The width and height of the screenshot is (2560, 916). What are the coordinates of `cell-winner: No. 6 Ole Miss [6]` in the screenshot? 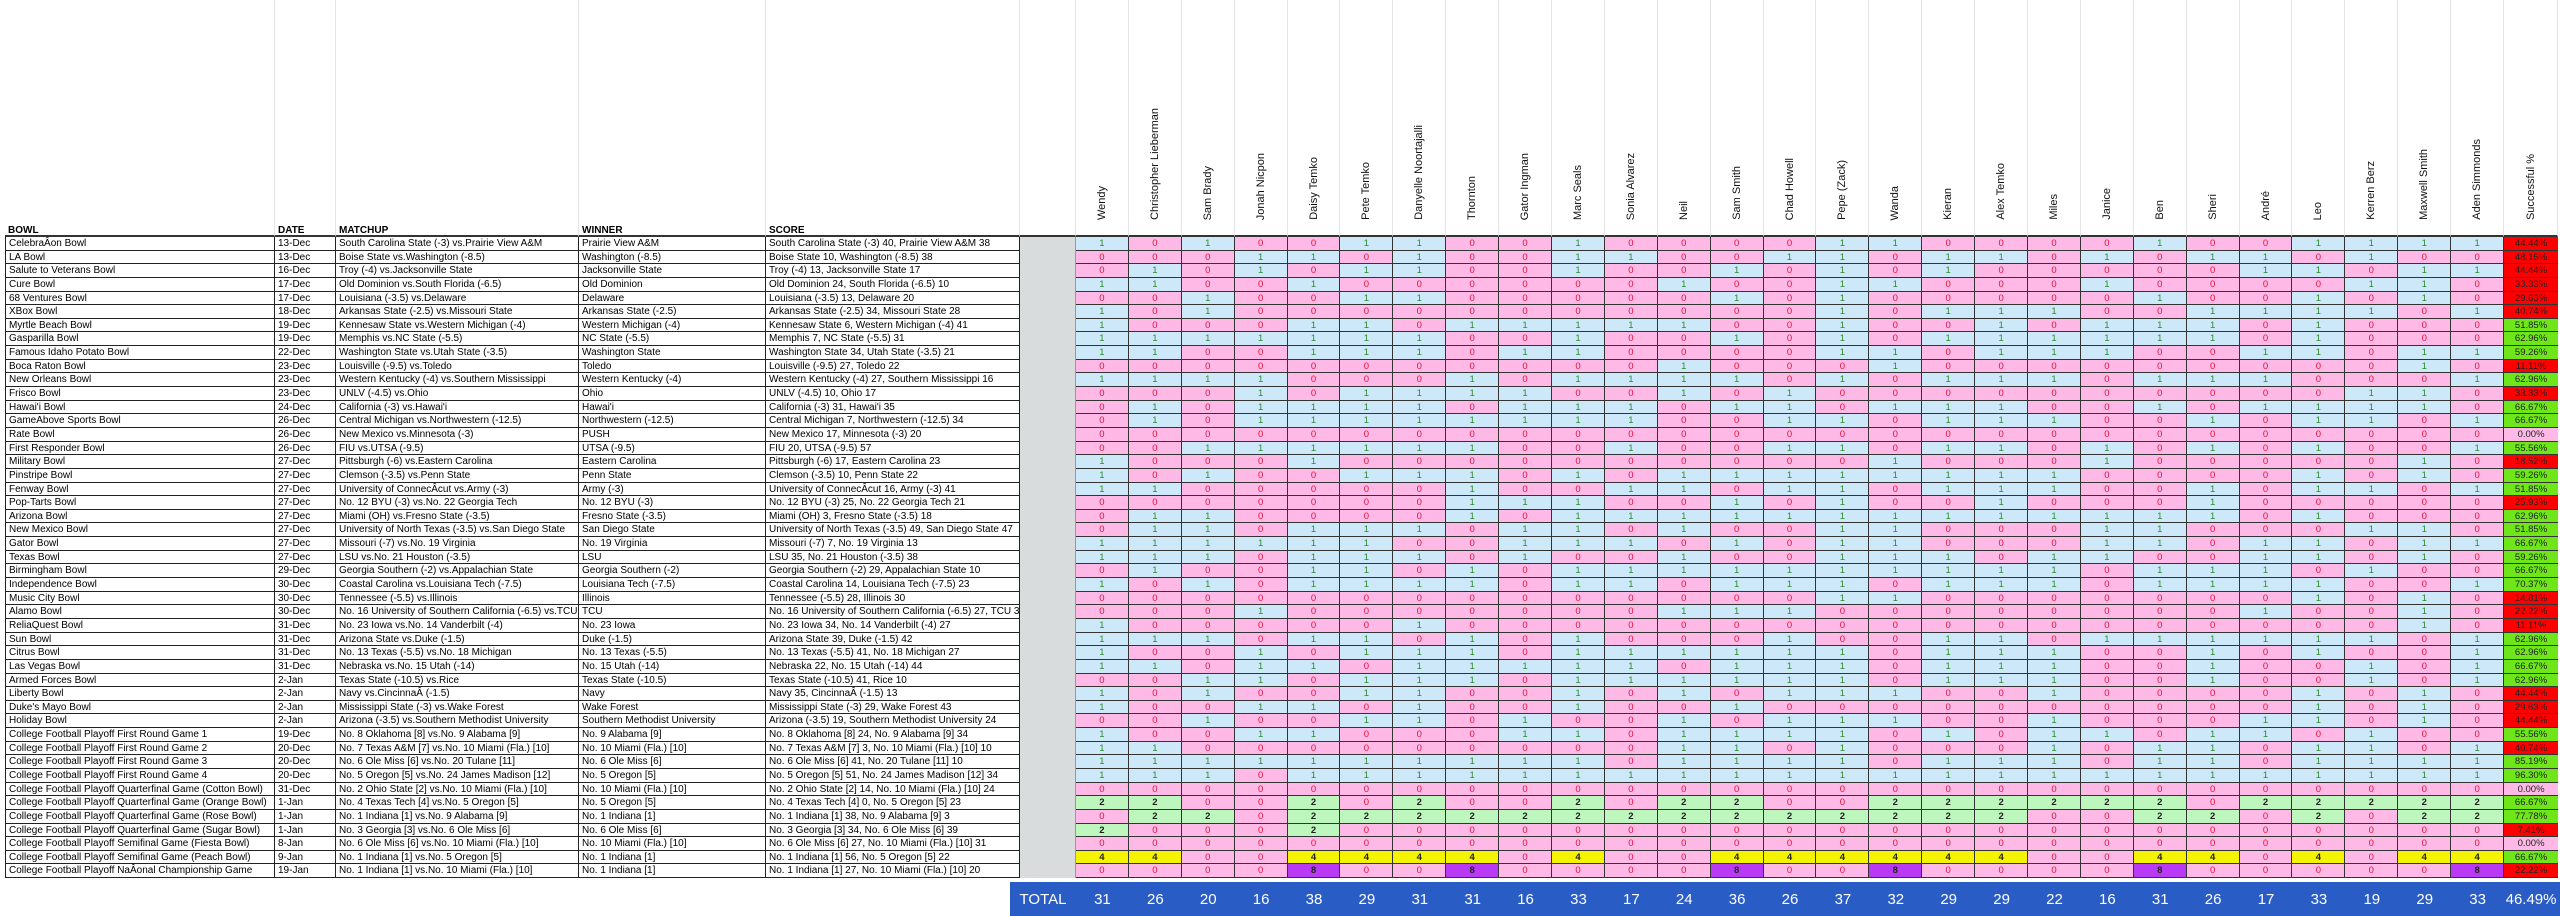 It's located at (672, 830).